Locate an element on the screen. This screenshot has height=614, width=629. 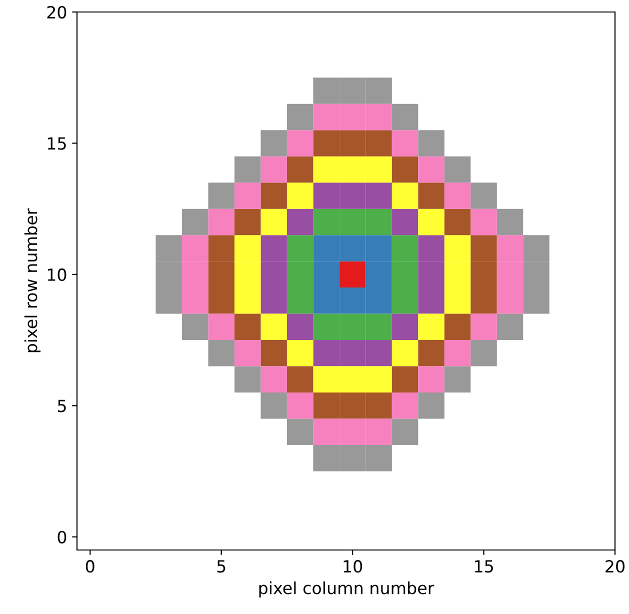
x-tick-label: 15 is located at coordinates (484, 566).